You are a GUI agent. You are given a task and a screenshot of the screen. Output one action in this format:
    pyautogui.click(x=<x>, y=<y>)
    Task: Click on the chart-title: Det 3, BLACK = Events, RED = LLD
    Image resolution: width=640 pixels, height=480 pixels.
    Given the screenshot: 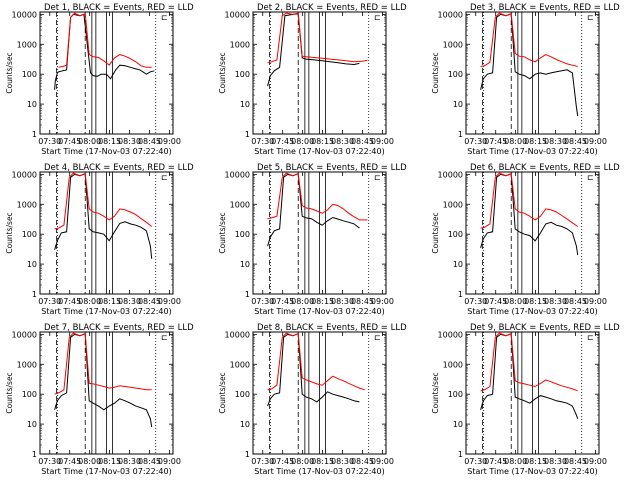 What is the action you would take?
    pyautogui.click(x=545, y=8)
    